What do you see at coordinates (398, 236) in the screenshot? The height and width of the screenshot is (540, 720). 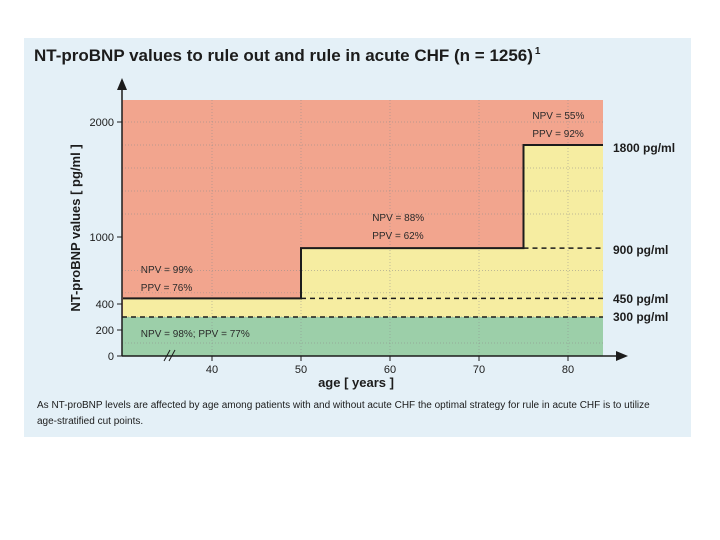 I see `npv-ppv-annotation: PPV = 62%` at bounding box center [398, 236].